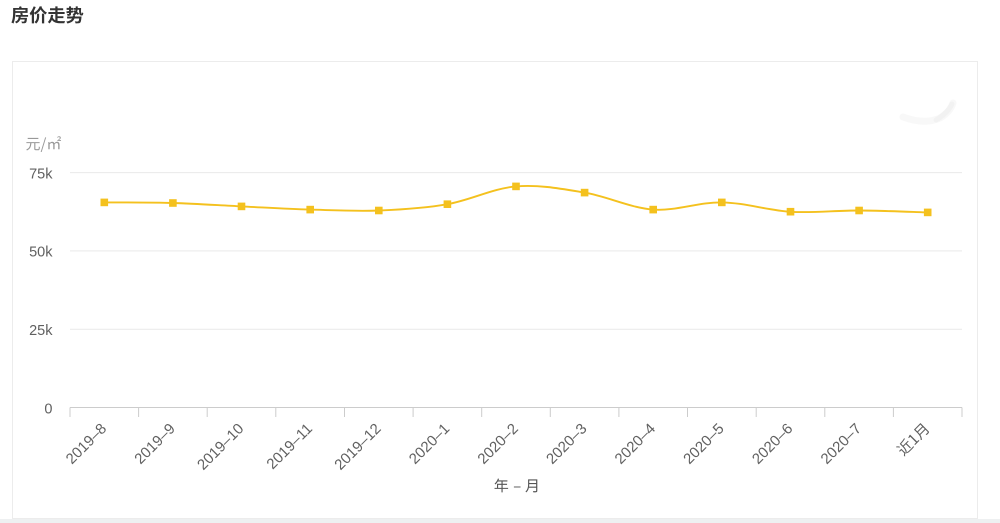 This screenshot has width=1000, height=523. What do you see at coordinates (48, 409) in the screenshot?
I see `svg-text: 0` at bounding box center [48, 409].